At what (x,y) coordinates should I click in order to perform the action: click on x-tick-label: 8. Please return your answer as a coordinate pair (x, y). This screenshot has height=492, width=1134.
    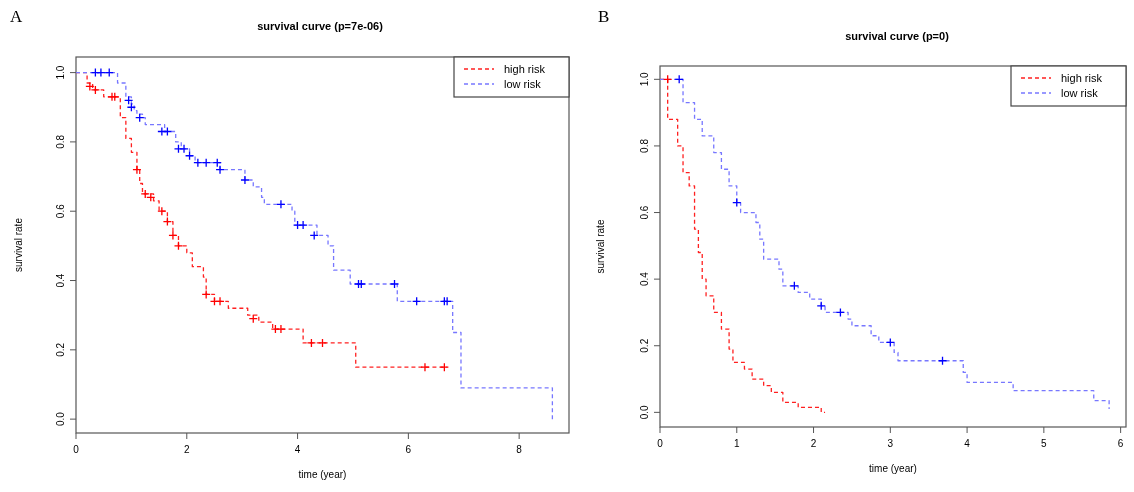
    Looking at the image, I should click on (519, 449).